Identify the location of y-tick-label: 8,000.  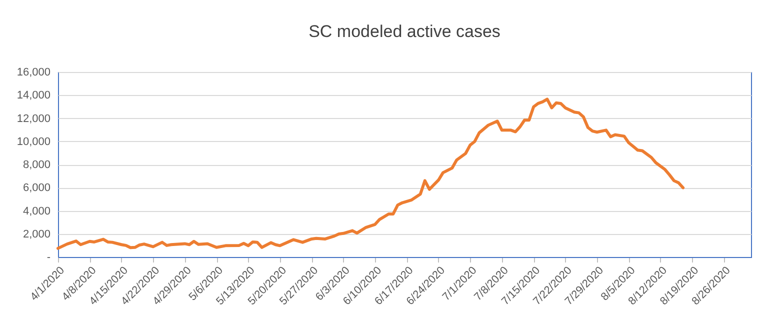
(36, 165).